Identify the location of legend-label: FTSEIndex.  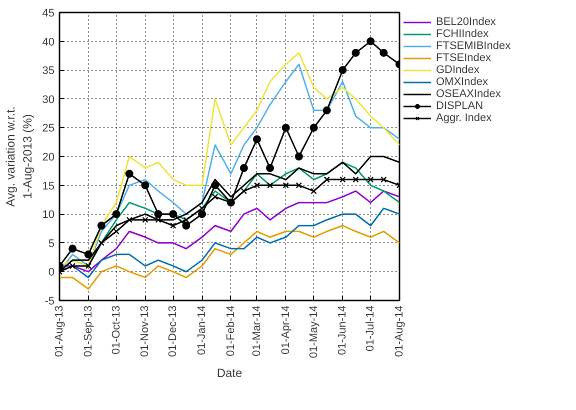
(464, 58).